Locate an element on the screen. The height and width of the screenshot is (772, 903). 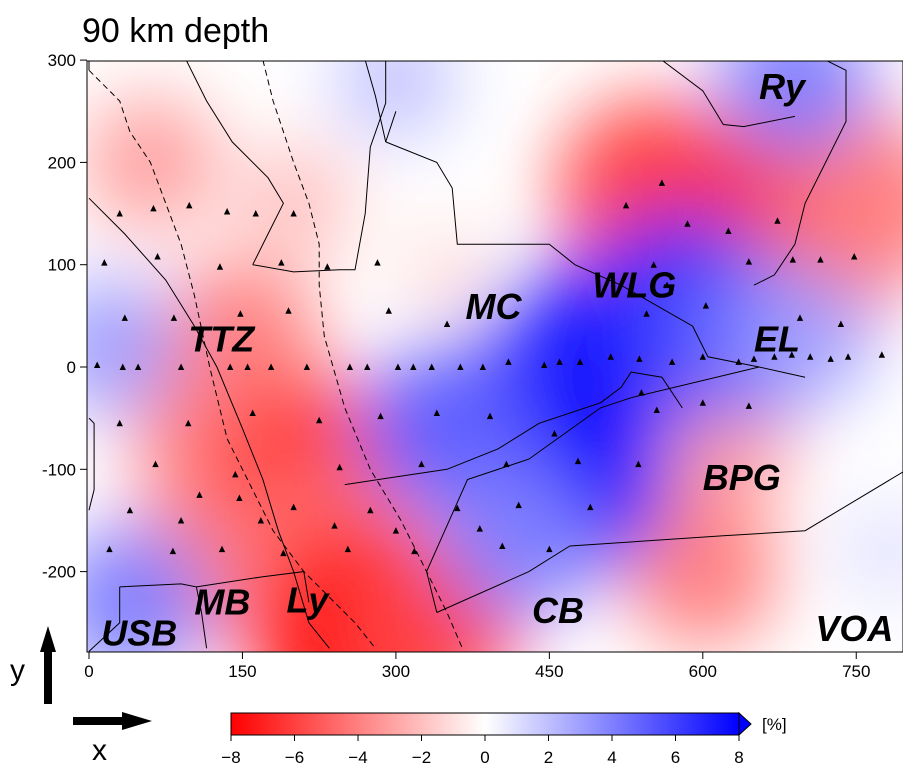
region-label: Ry is located at coordinates (783, 86).